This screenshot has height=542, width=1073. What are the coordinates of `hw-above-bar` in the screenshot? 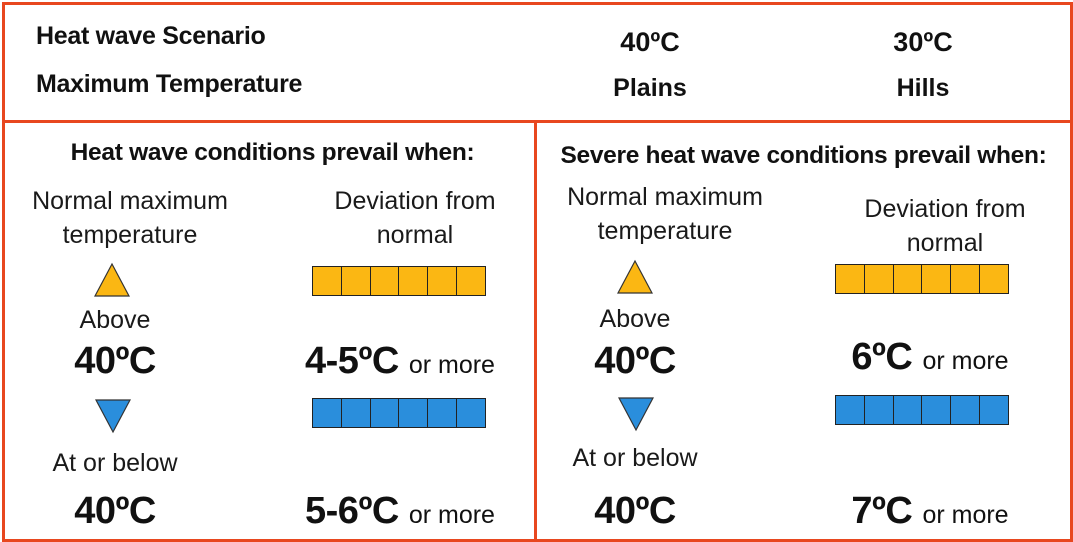 It's located at (399, 281).